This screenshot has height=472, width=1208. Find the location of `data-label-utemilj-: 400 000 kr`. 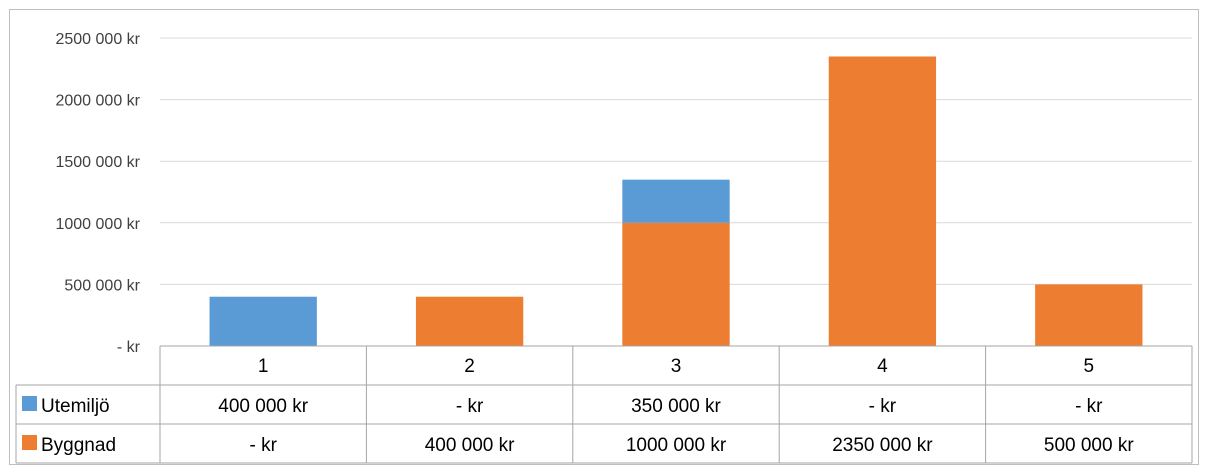

data-label-utemilj-: 400 000 kr is located at coordinates (263, 406).